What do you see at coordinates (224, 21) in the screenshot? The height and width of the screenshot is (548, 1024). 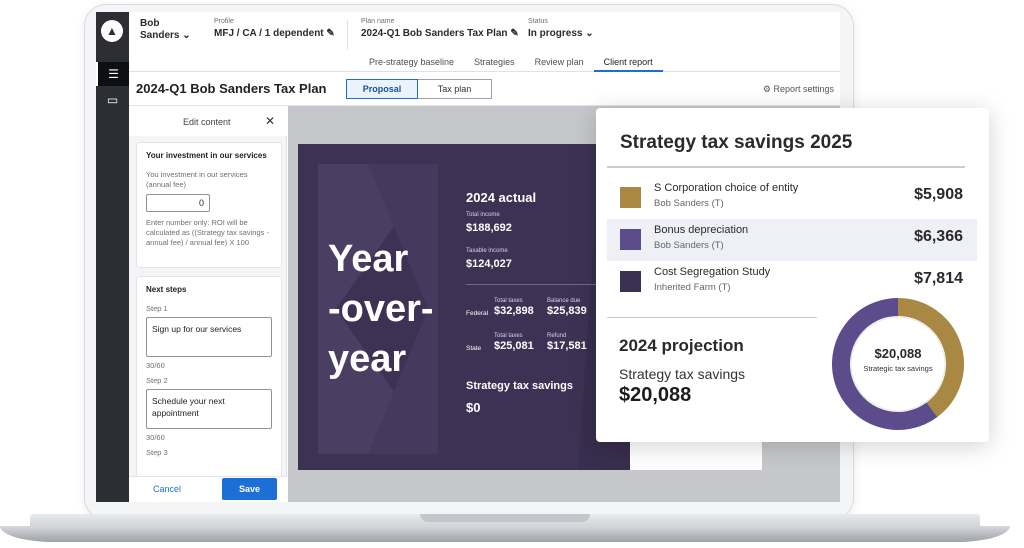 I see `profile-label: Profile` at bounding box center [224, 21].